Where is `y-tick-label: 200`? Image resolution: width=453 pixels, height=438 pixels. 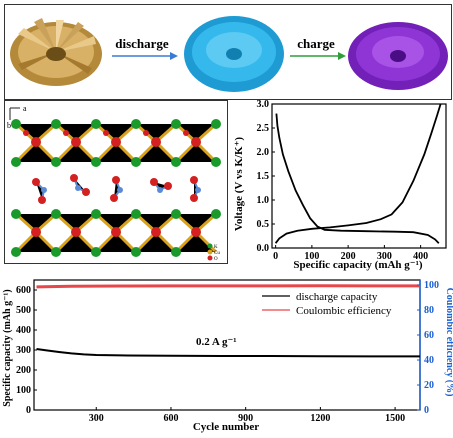
y-tick-label: 200 is located at coordinates (23, 370).